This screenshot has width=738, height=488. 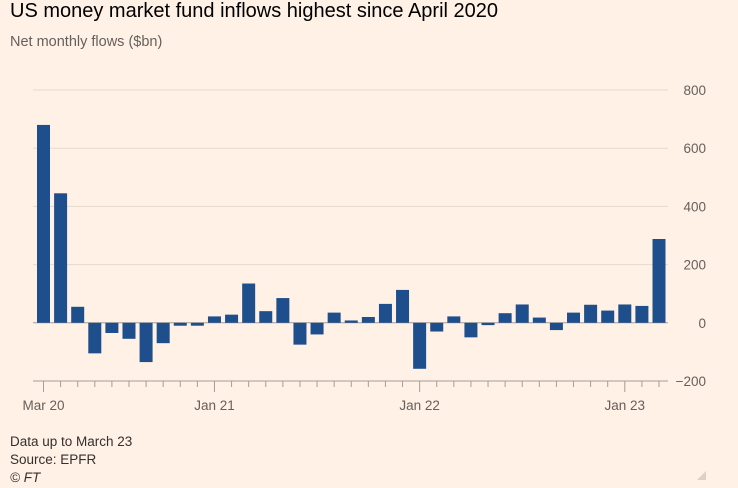 What do you see at coordinates (625, 405) in the screenshot?
I see `x-tick-label: Jan 23` at bounding box center [625, 405].